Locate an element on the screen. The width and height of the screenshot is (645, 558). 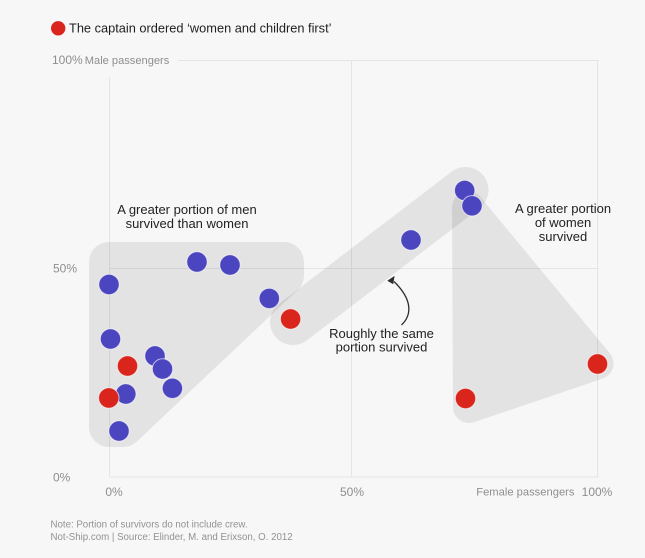
svg-text: A greater portion is located at coordinates (563, 208).